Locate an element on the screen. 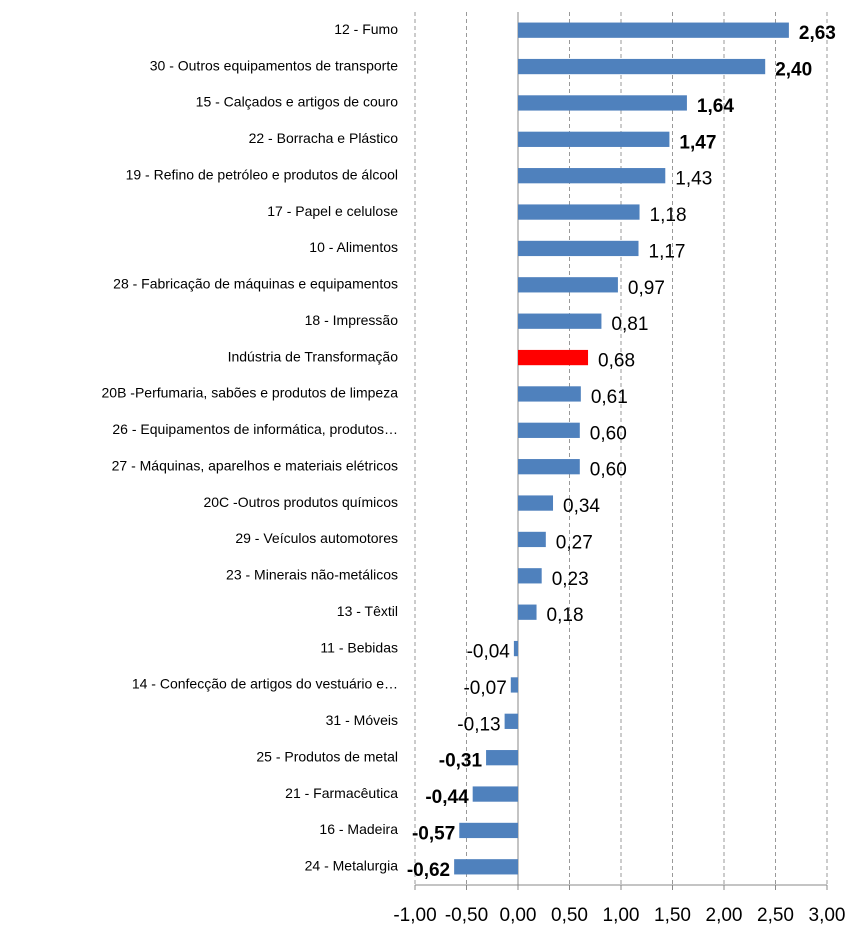 Image resolution: width=856 pixels, height=933 pixels. value-label: 2,40 is located at coordinates (793, 70).